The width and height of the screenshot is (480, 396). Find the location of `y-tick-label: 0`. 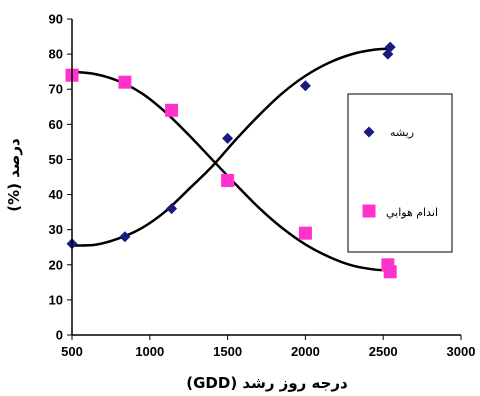

y-tick-label: 0 is located at coordinates (59, 335).